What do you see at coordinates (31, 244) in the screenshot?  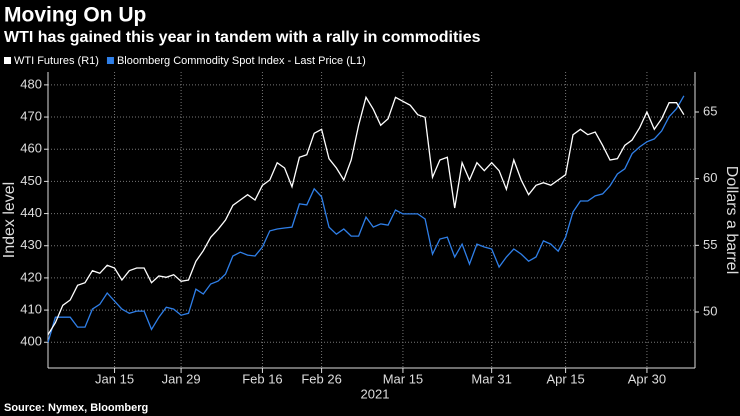 I see `y-tick-label: 430` at bounding box center [31, 244].